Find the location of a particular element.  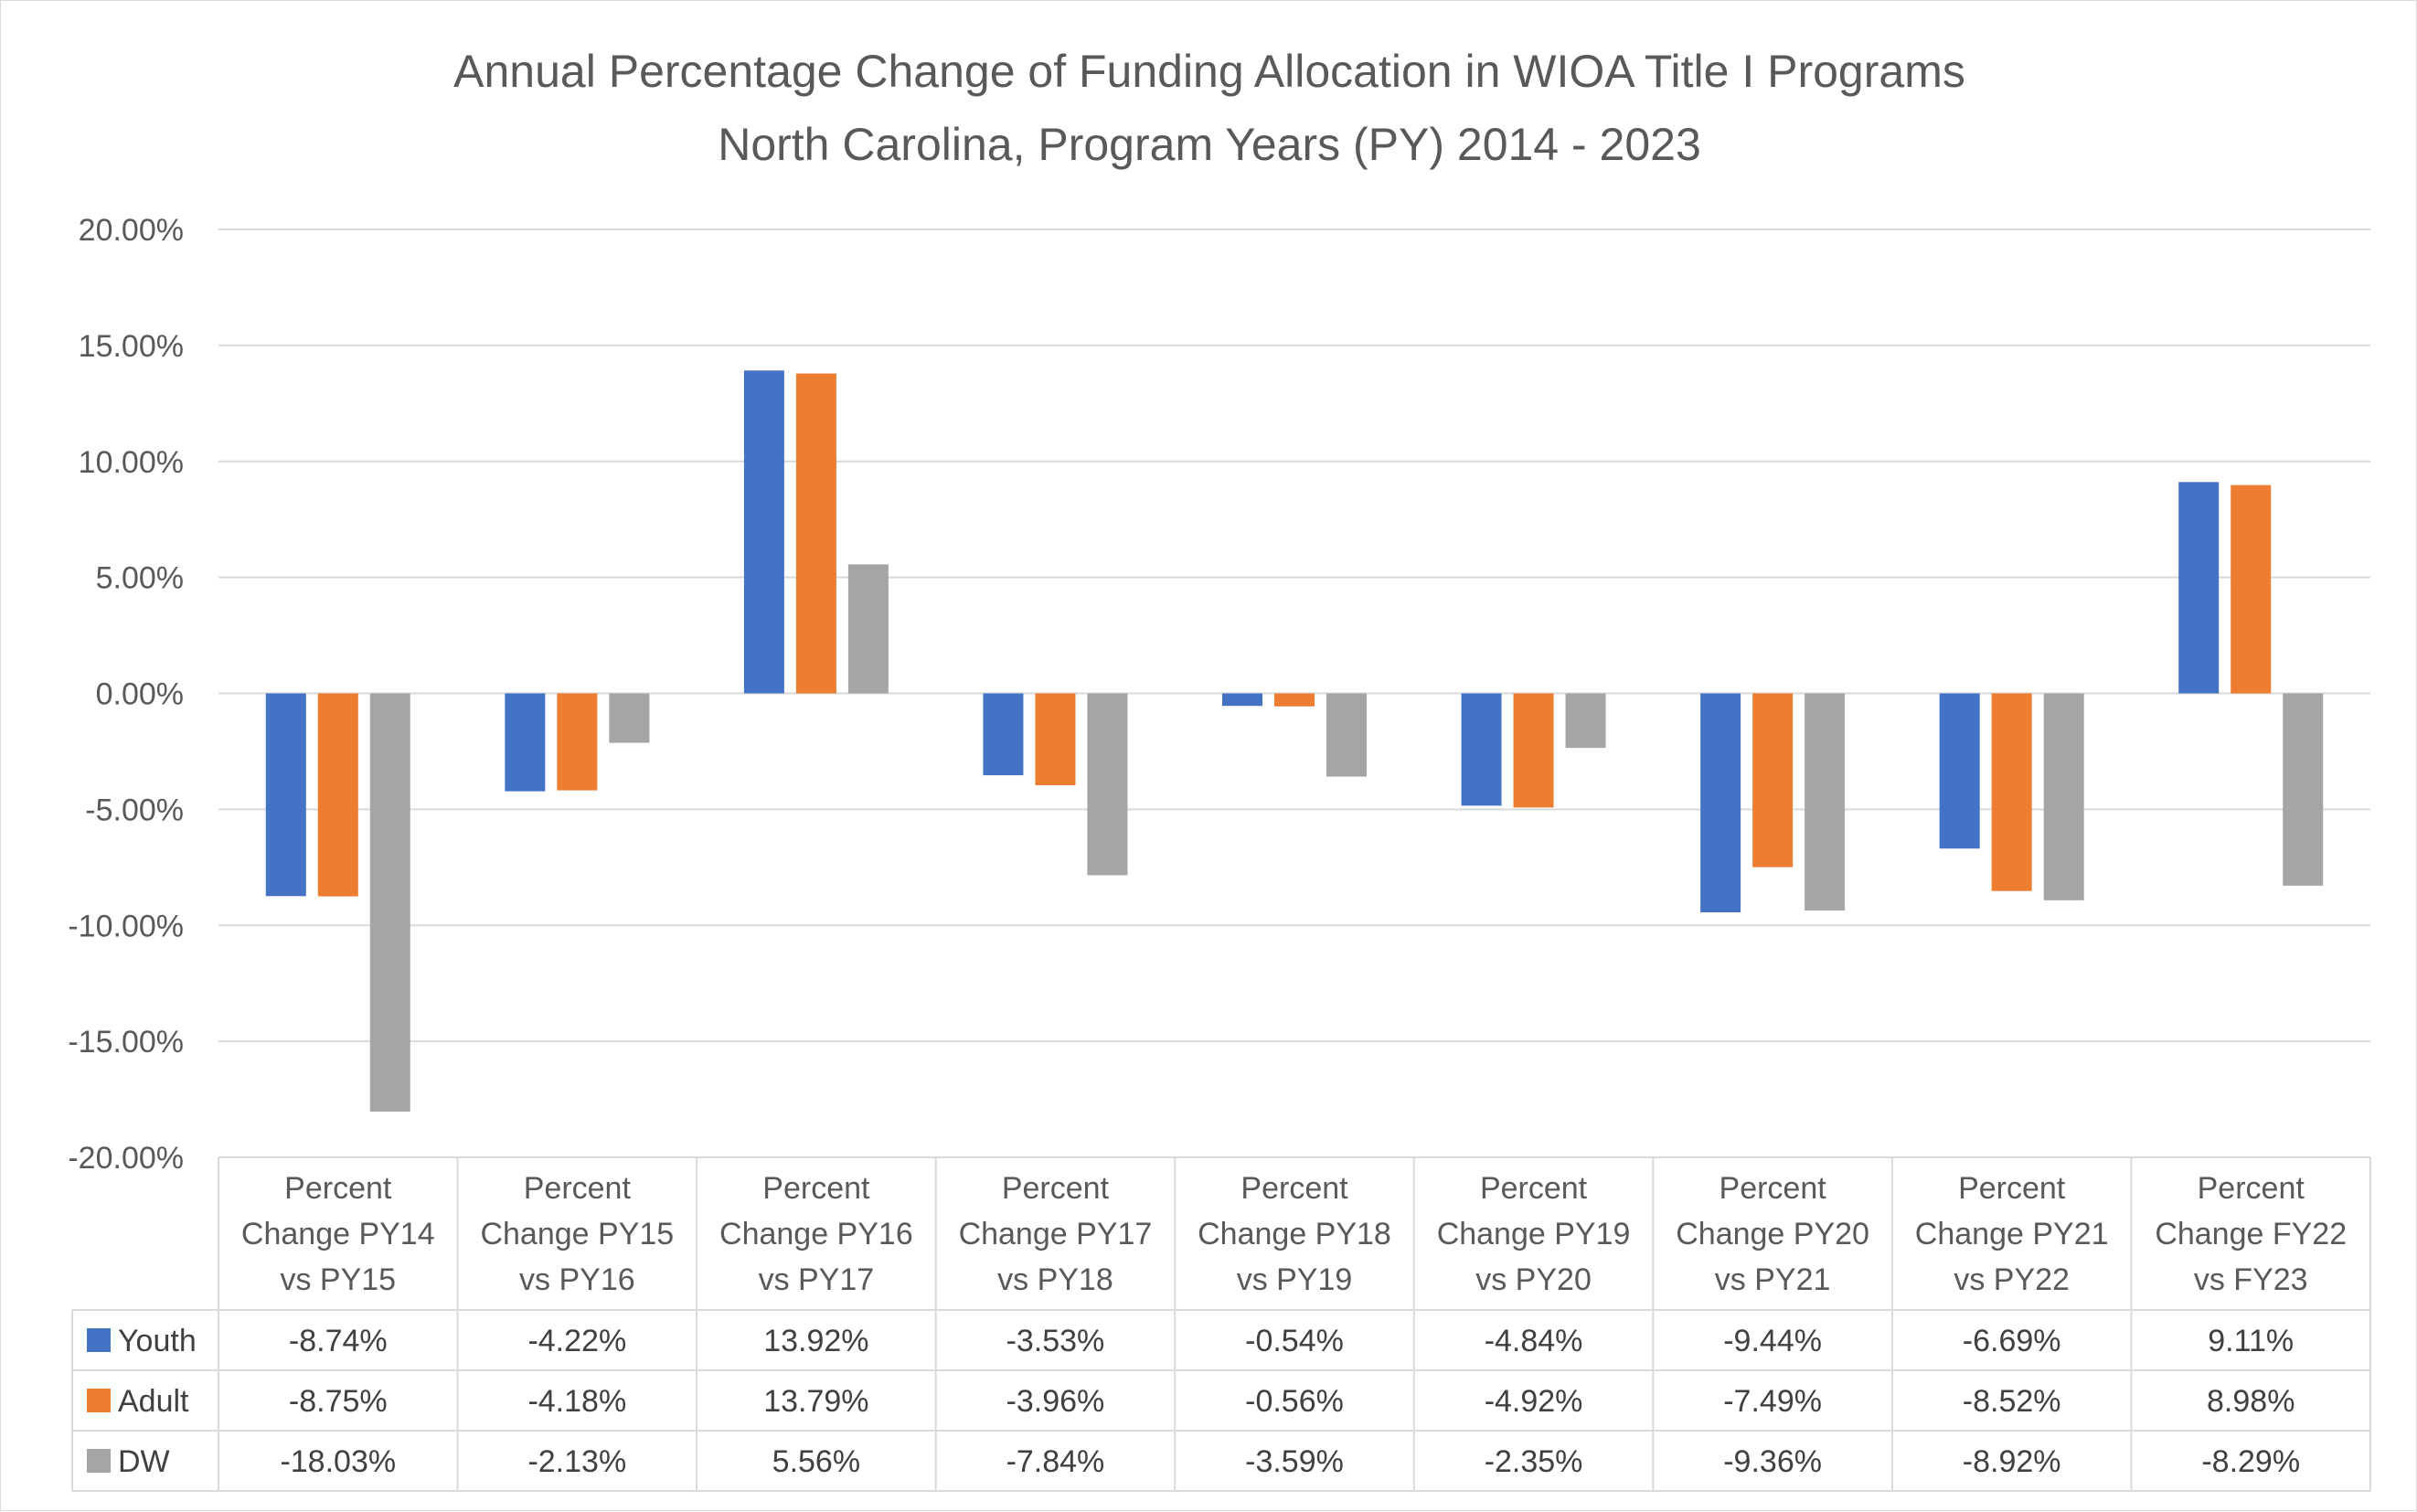

category-label: vs PY16 is located at coordinates (577, 1279).